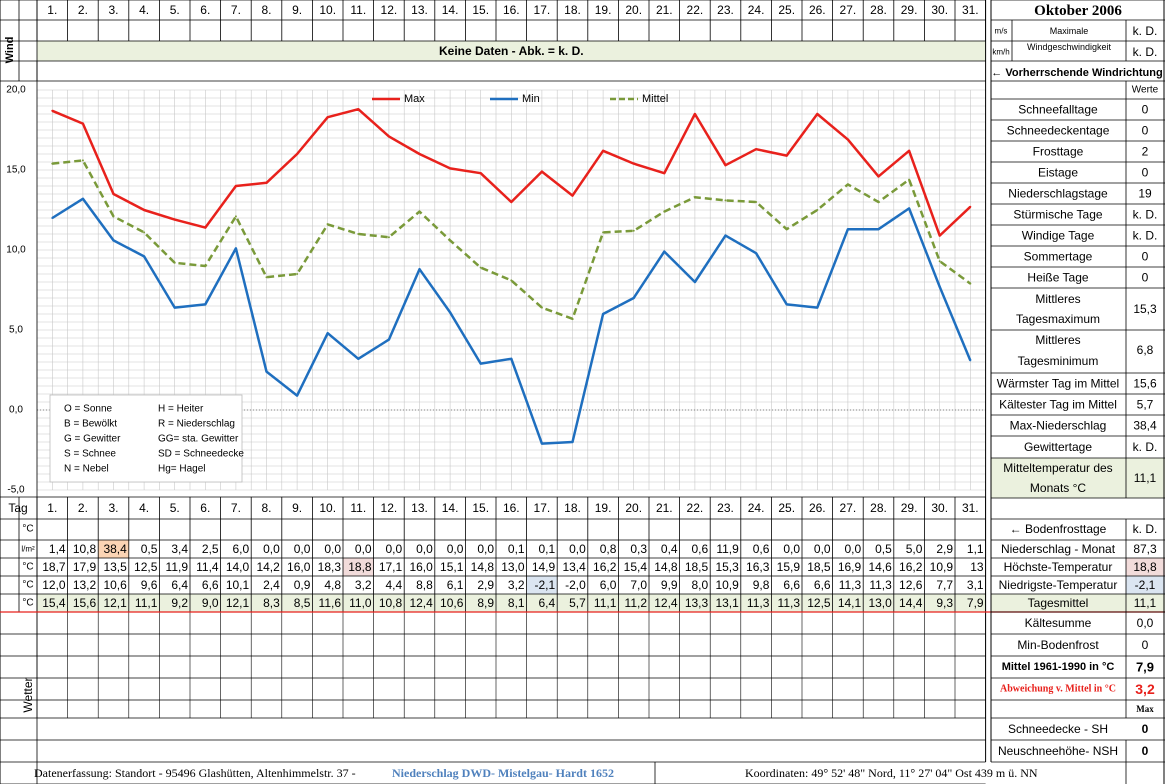 The image size is (1165, 784). What do you see at coordinates (700, 549) in the screenshot?
I see `cell-precip: 0,6` at bounding box center [700, 549].